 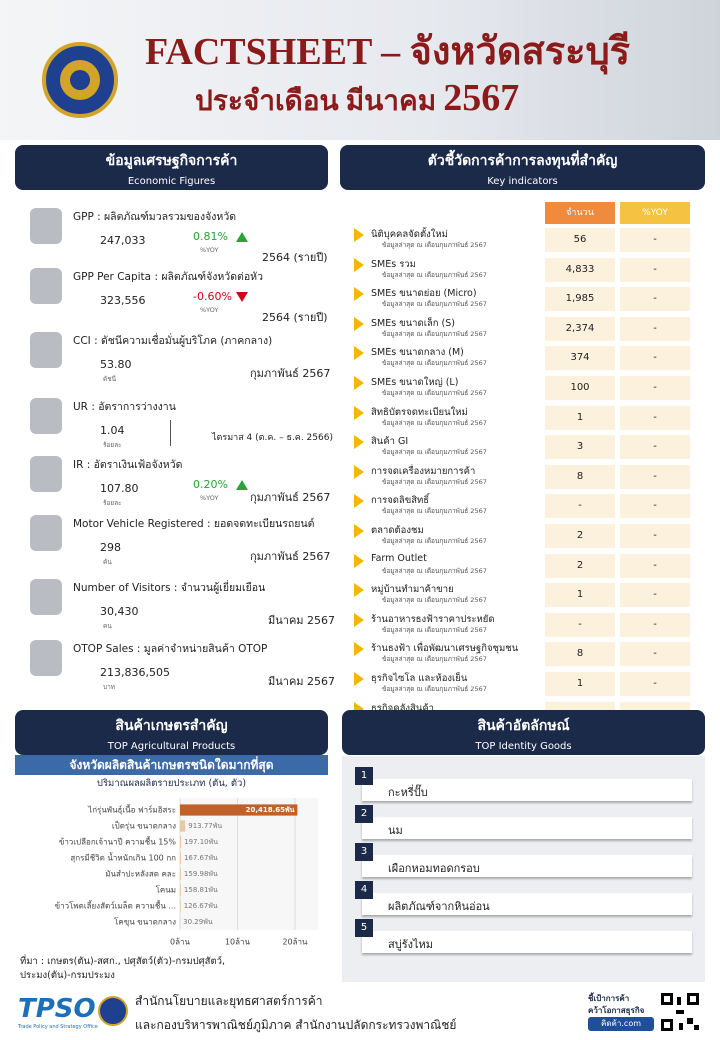 I want to click on identity-name: สบู่รังไหม, so click(x=411, y=944).